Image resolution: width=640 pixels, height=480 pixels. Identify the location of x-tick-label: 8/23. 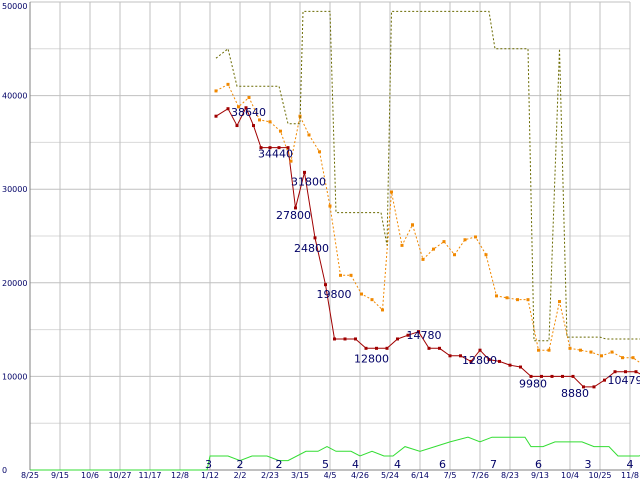
(510, 475).